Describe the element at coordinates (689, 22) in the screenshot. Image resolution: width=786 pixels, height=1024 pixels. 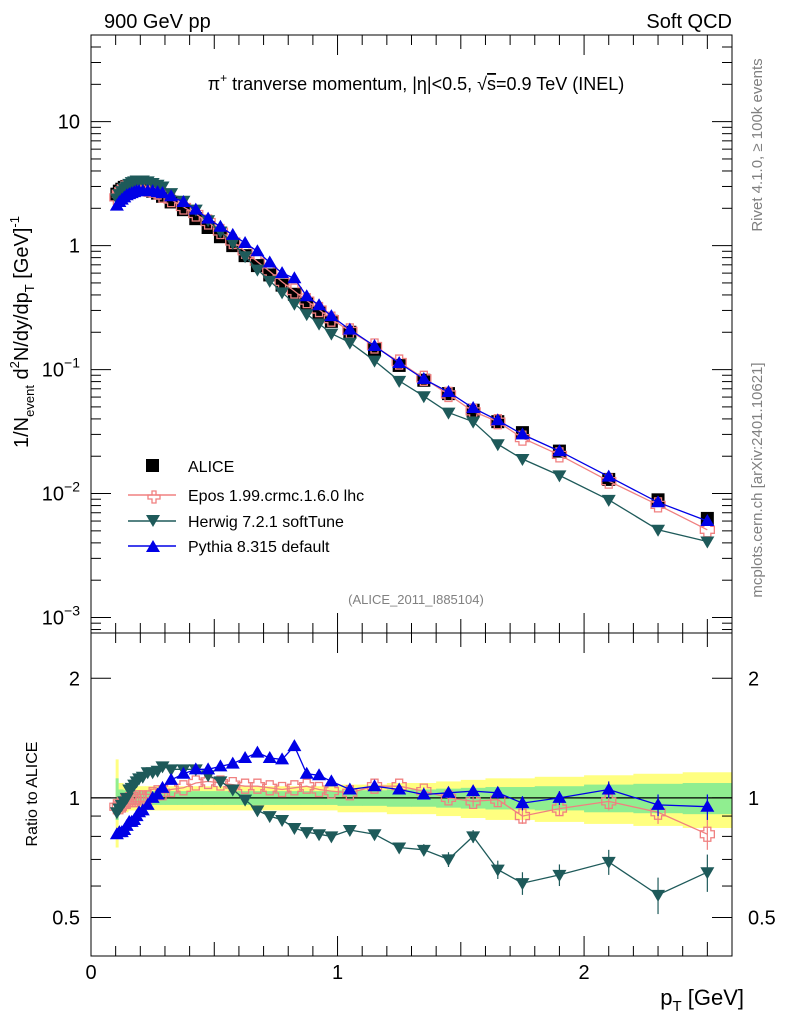
I see `header-right: Soft QCD` at that location.